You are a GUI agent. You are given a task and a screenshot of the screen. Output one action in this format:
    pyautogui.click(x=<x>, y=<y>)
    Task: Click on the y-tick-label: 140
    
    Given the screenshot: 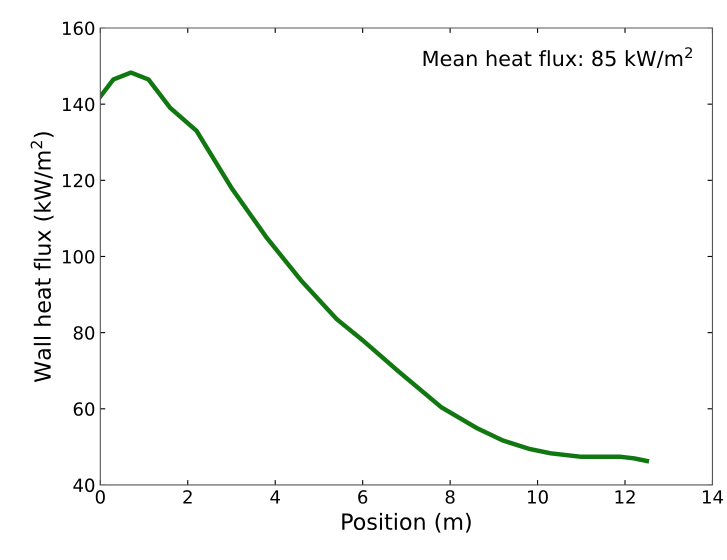 What is the action you would take?
    pyautogui.click(x=78, y=105)
    